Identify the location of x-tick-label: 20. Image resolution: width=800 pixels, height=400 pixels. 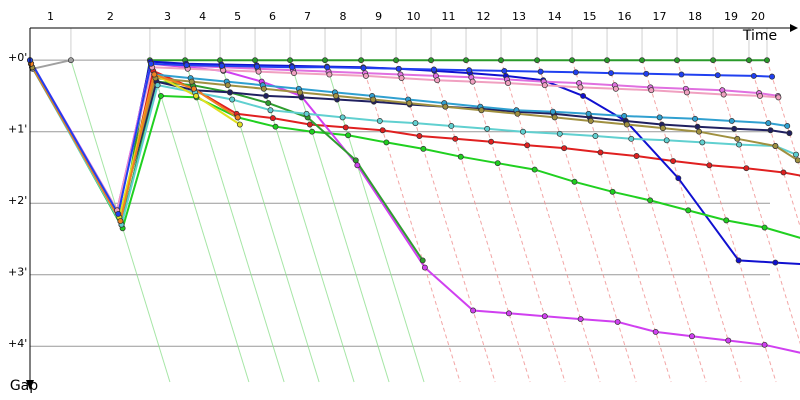
(758, 16).